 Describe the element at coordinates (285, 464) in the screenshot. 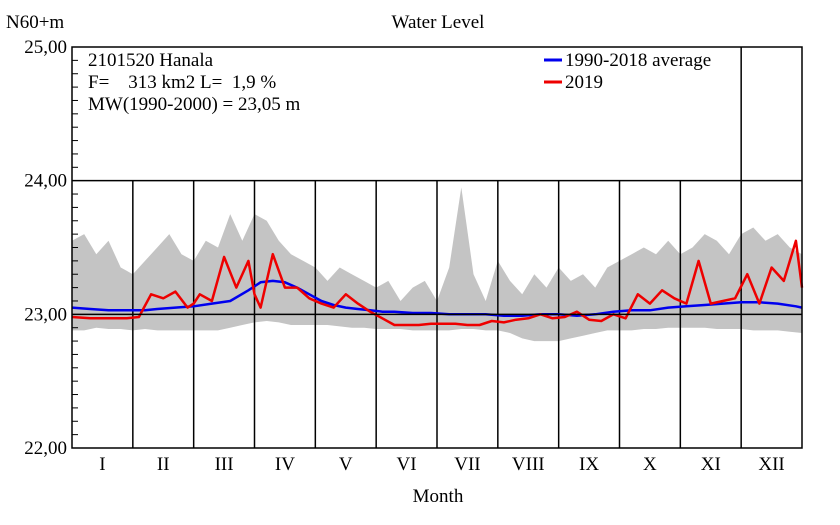

I see `x-tick-label: IV` at that location.